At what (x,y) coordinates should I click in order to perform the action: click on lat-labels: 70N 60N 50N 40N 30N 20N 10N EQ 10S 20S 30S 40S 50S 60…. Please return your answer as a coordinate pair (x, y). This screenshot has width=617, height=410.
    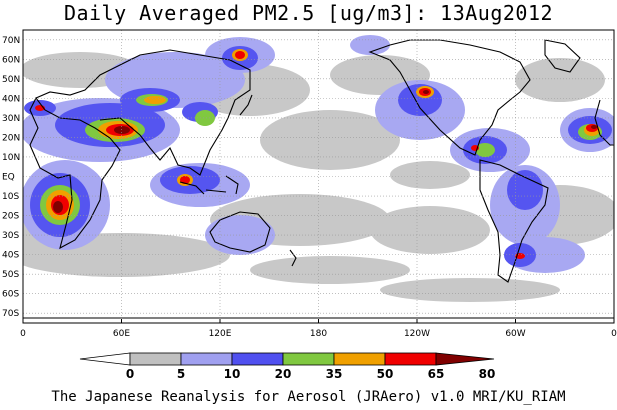
    Looking at the image, I should click on (11, 177).